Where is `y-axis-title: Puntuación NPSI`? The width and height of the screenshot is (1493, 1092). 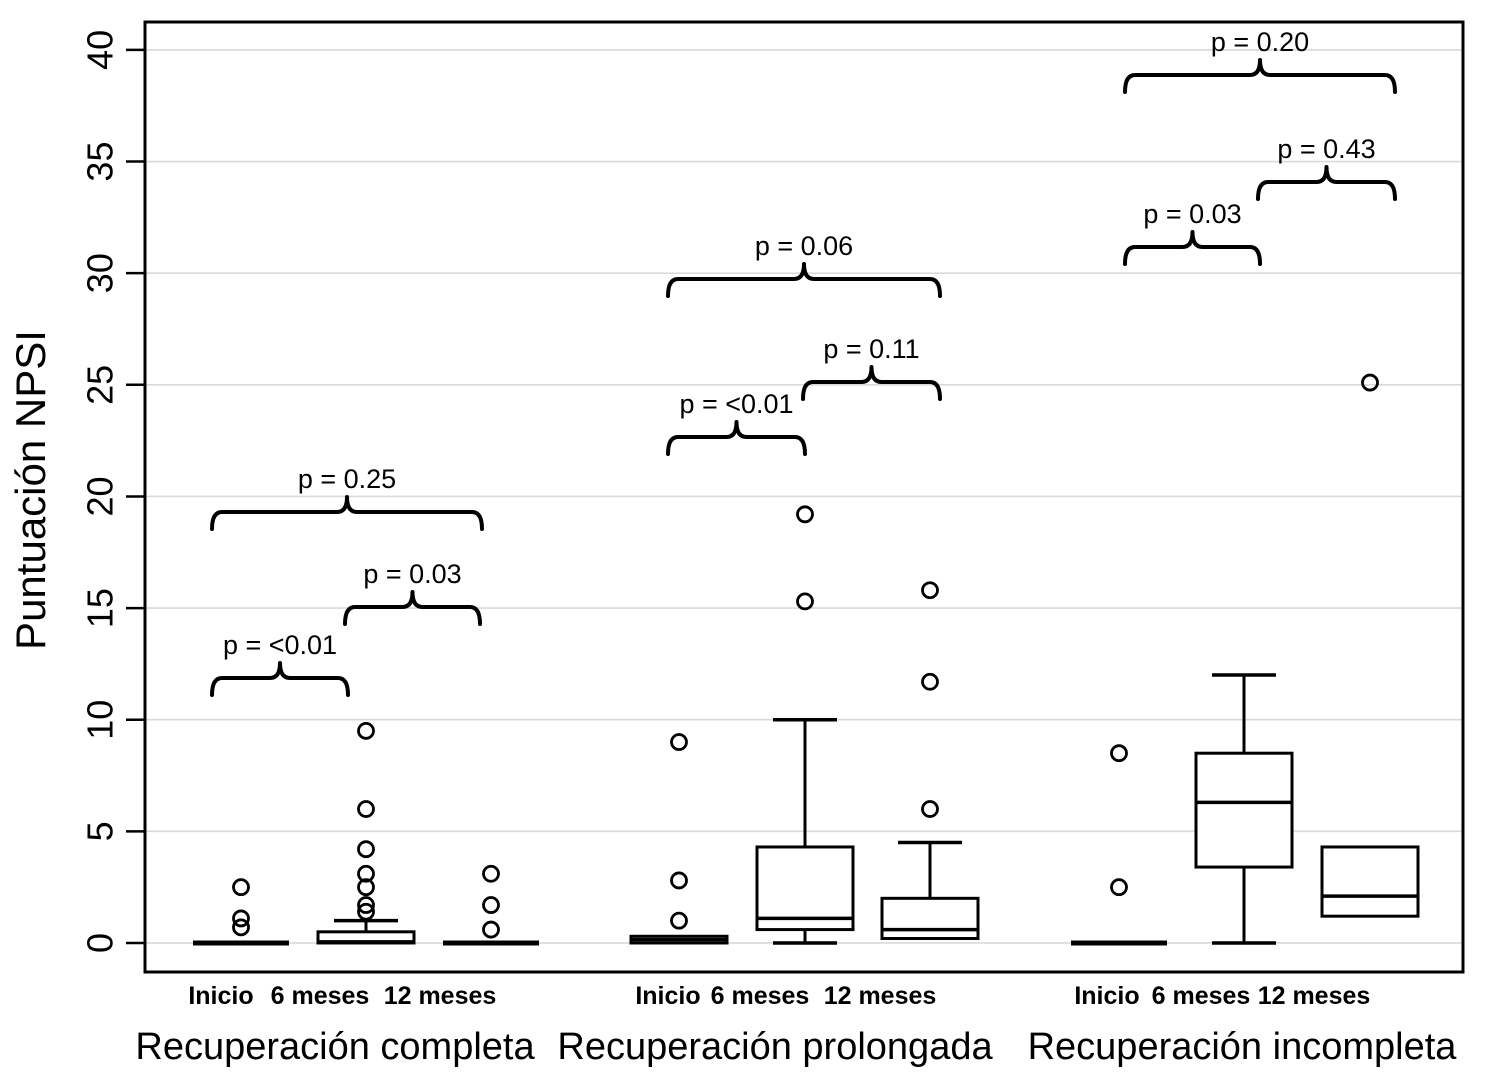 y-axis-title: Puntuación NPSI is located at coordinates (30, 490).